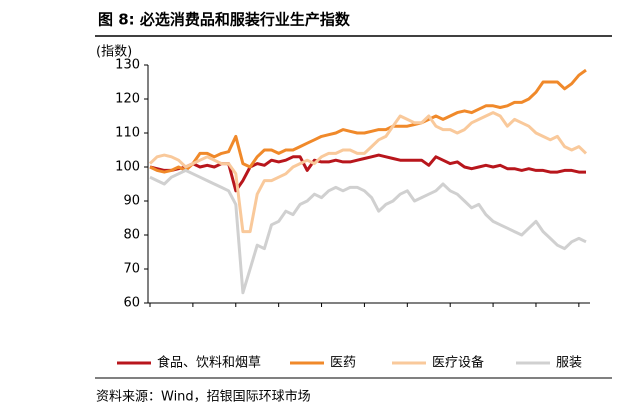 The height and width of the screenshot is (415, 630). Describe the element at coordinates (131, 269) in the screenshot. I see `y-tick-label: 70` at that location.